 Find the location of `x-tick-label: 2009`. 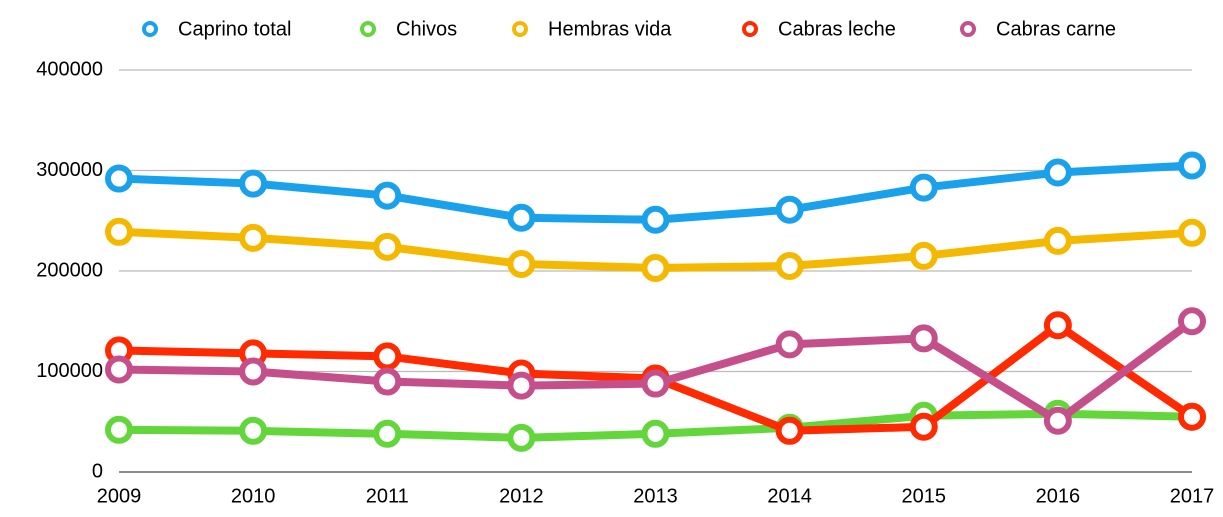

x-tick-label: 2009 is located at coordinates (119, 496).